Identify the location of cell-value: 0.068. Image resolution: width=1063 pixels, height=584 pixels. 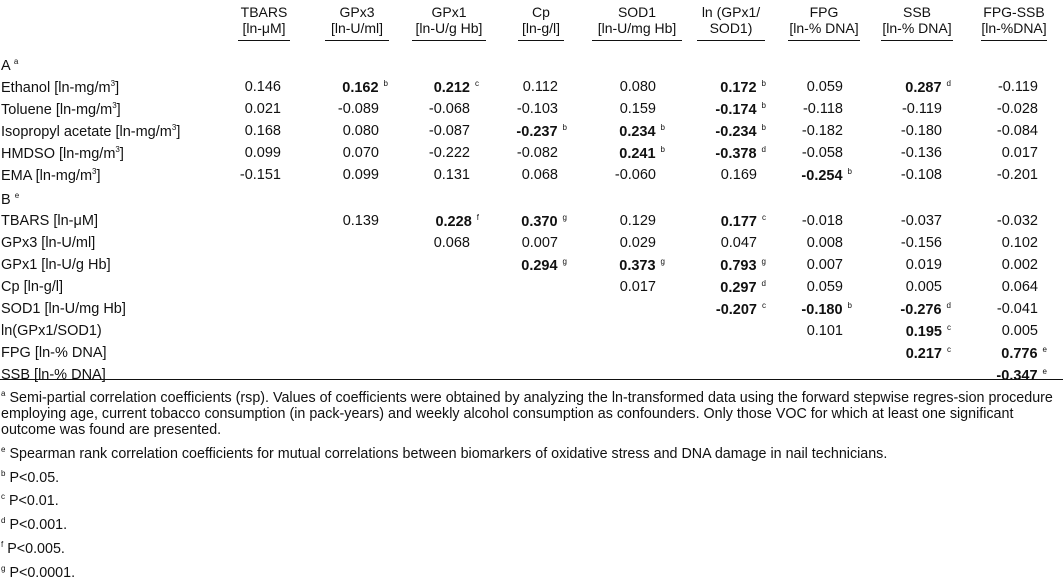
(451, 243).